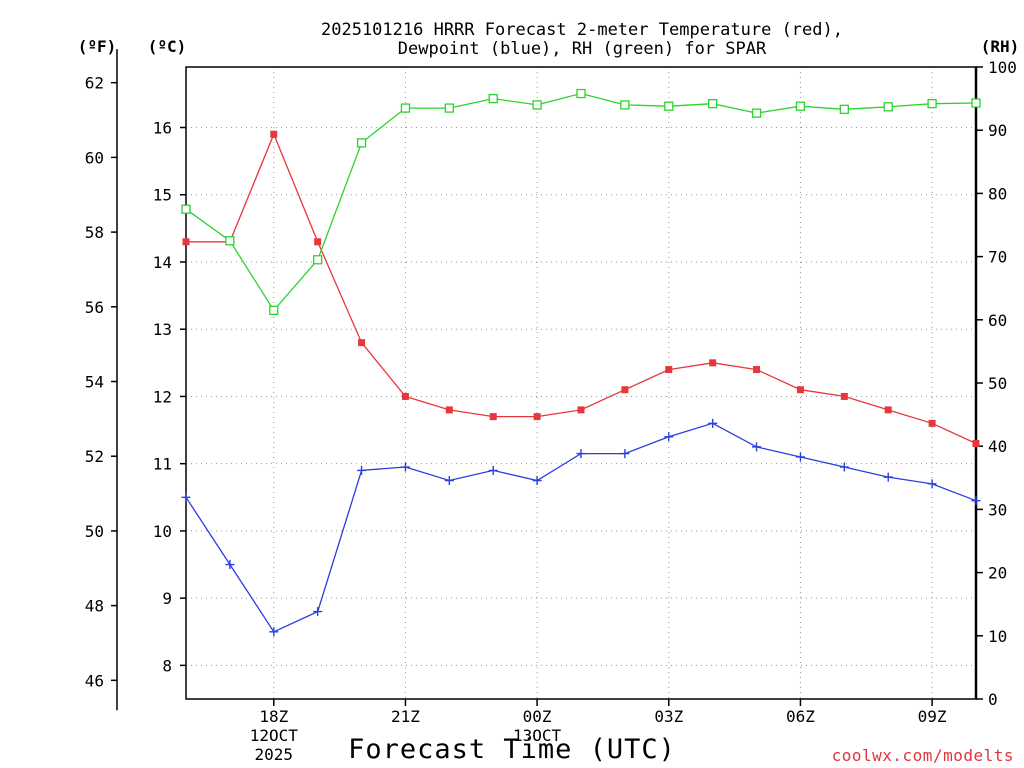 The width and height of the screenshot is (1024, 768). Describe the element at coordinates (94, 83) in the screenshot. I see `fahrenheit-tick-label: 62` at that location.